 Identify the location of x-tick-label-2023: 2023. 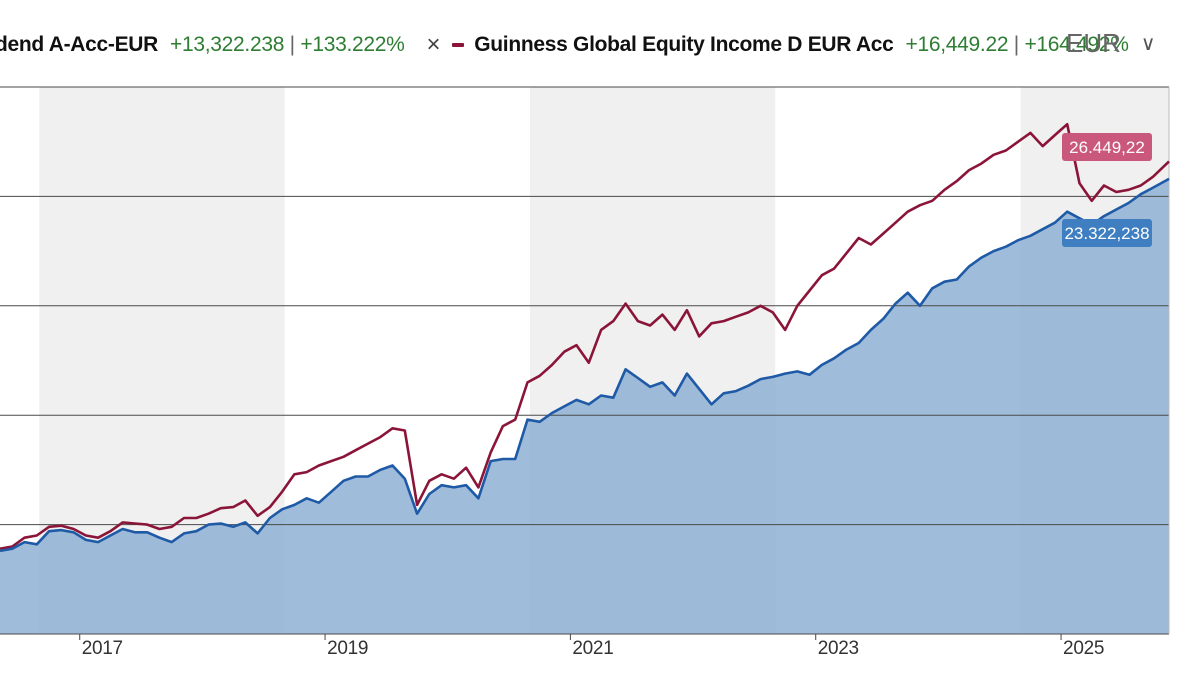
(838, 648).